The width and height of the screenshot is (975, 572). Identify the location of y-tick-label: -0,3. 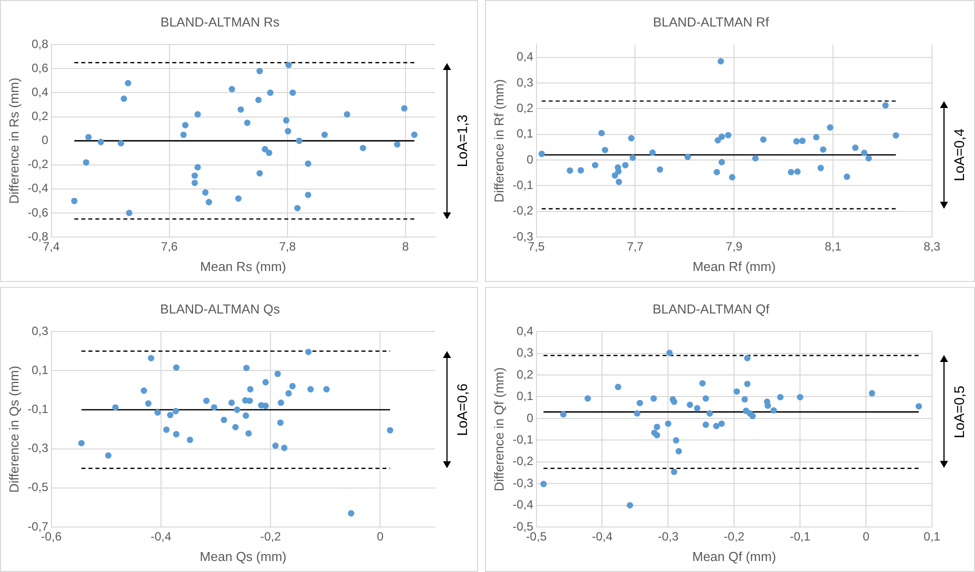
(38, 448).